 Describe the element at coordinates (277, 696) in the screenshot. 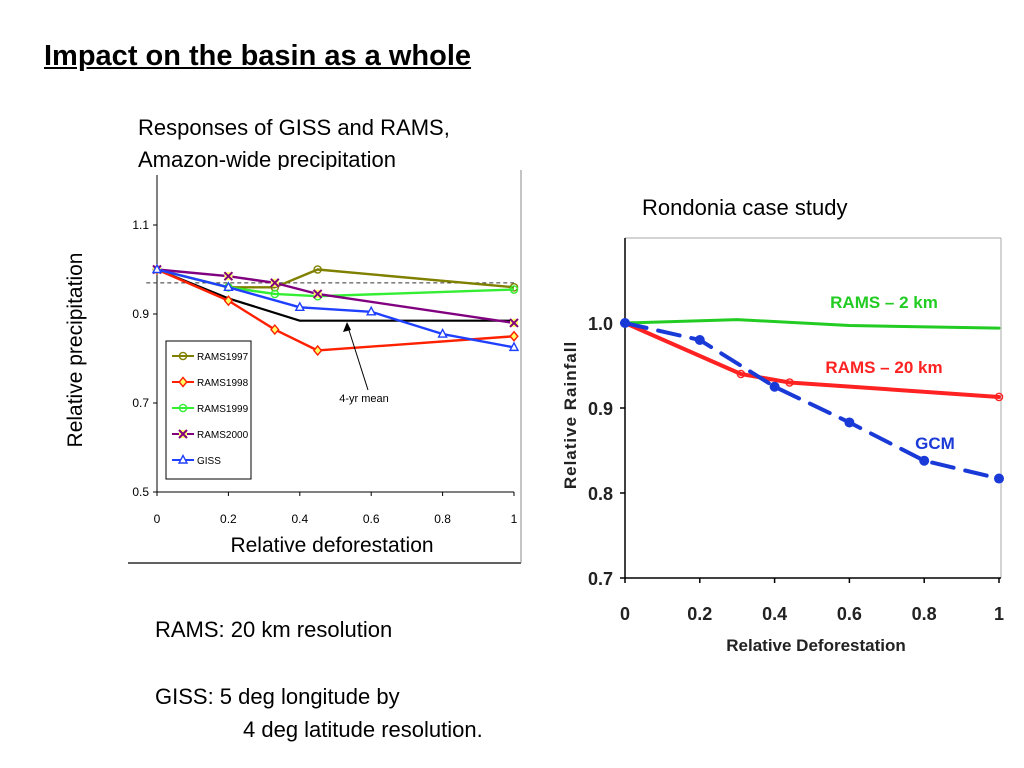

I see `giss-resolution-note: GISS: 5 deg longitude by` at that location.